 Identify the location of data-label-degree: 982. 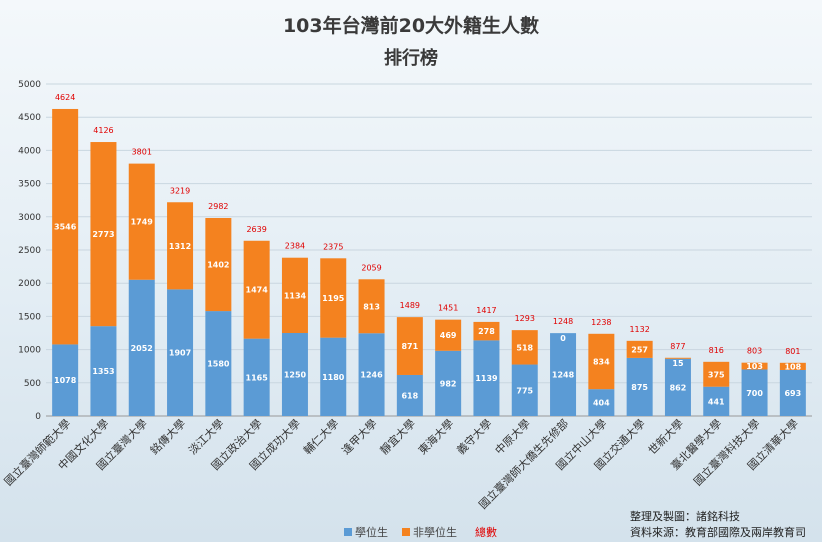
(448, 383).